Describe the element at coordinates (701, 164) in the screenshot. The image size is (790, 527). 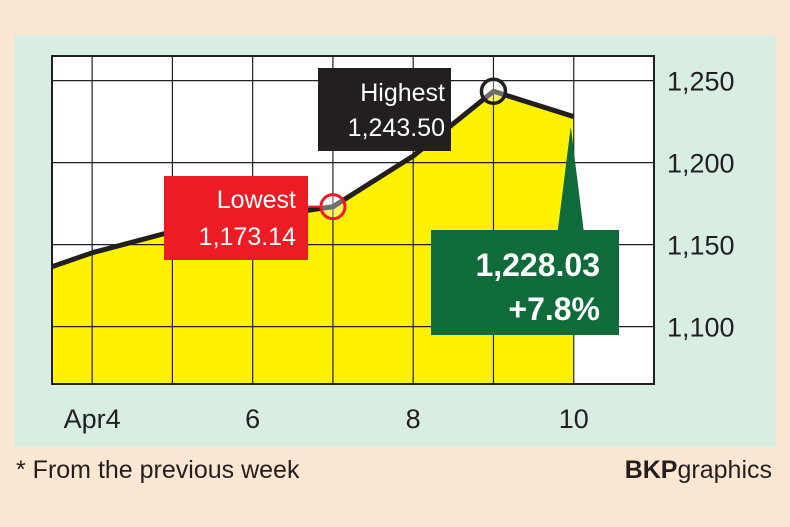
I see `y-tick-label: 1,200` at that location.